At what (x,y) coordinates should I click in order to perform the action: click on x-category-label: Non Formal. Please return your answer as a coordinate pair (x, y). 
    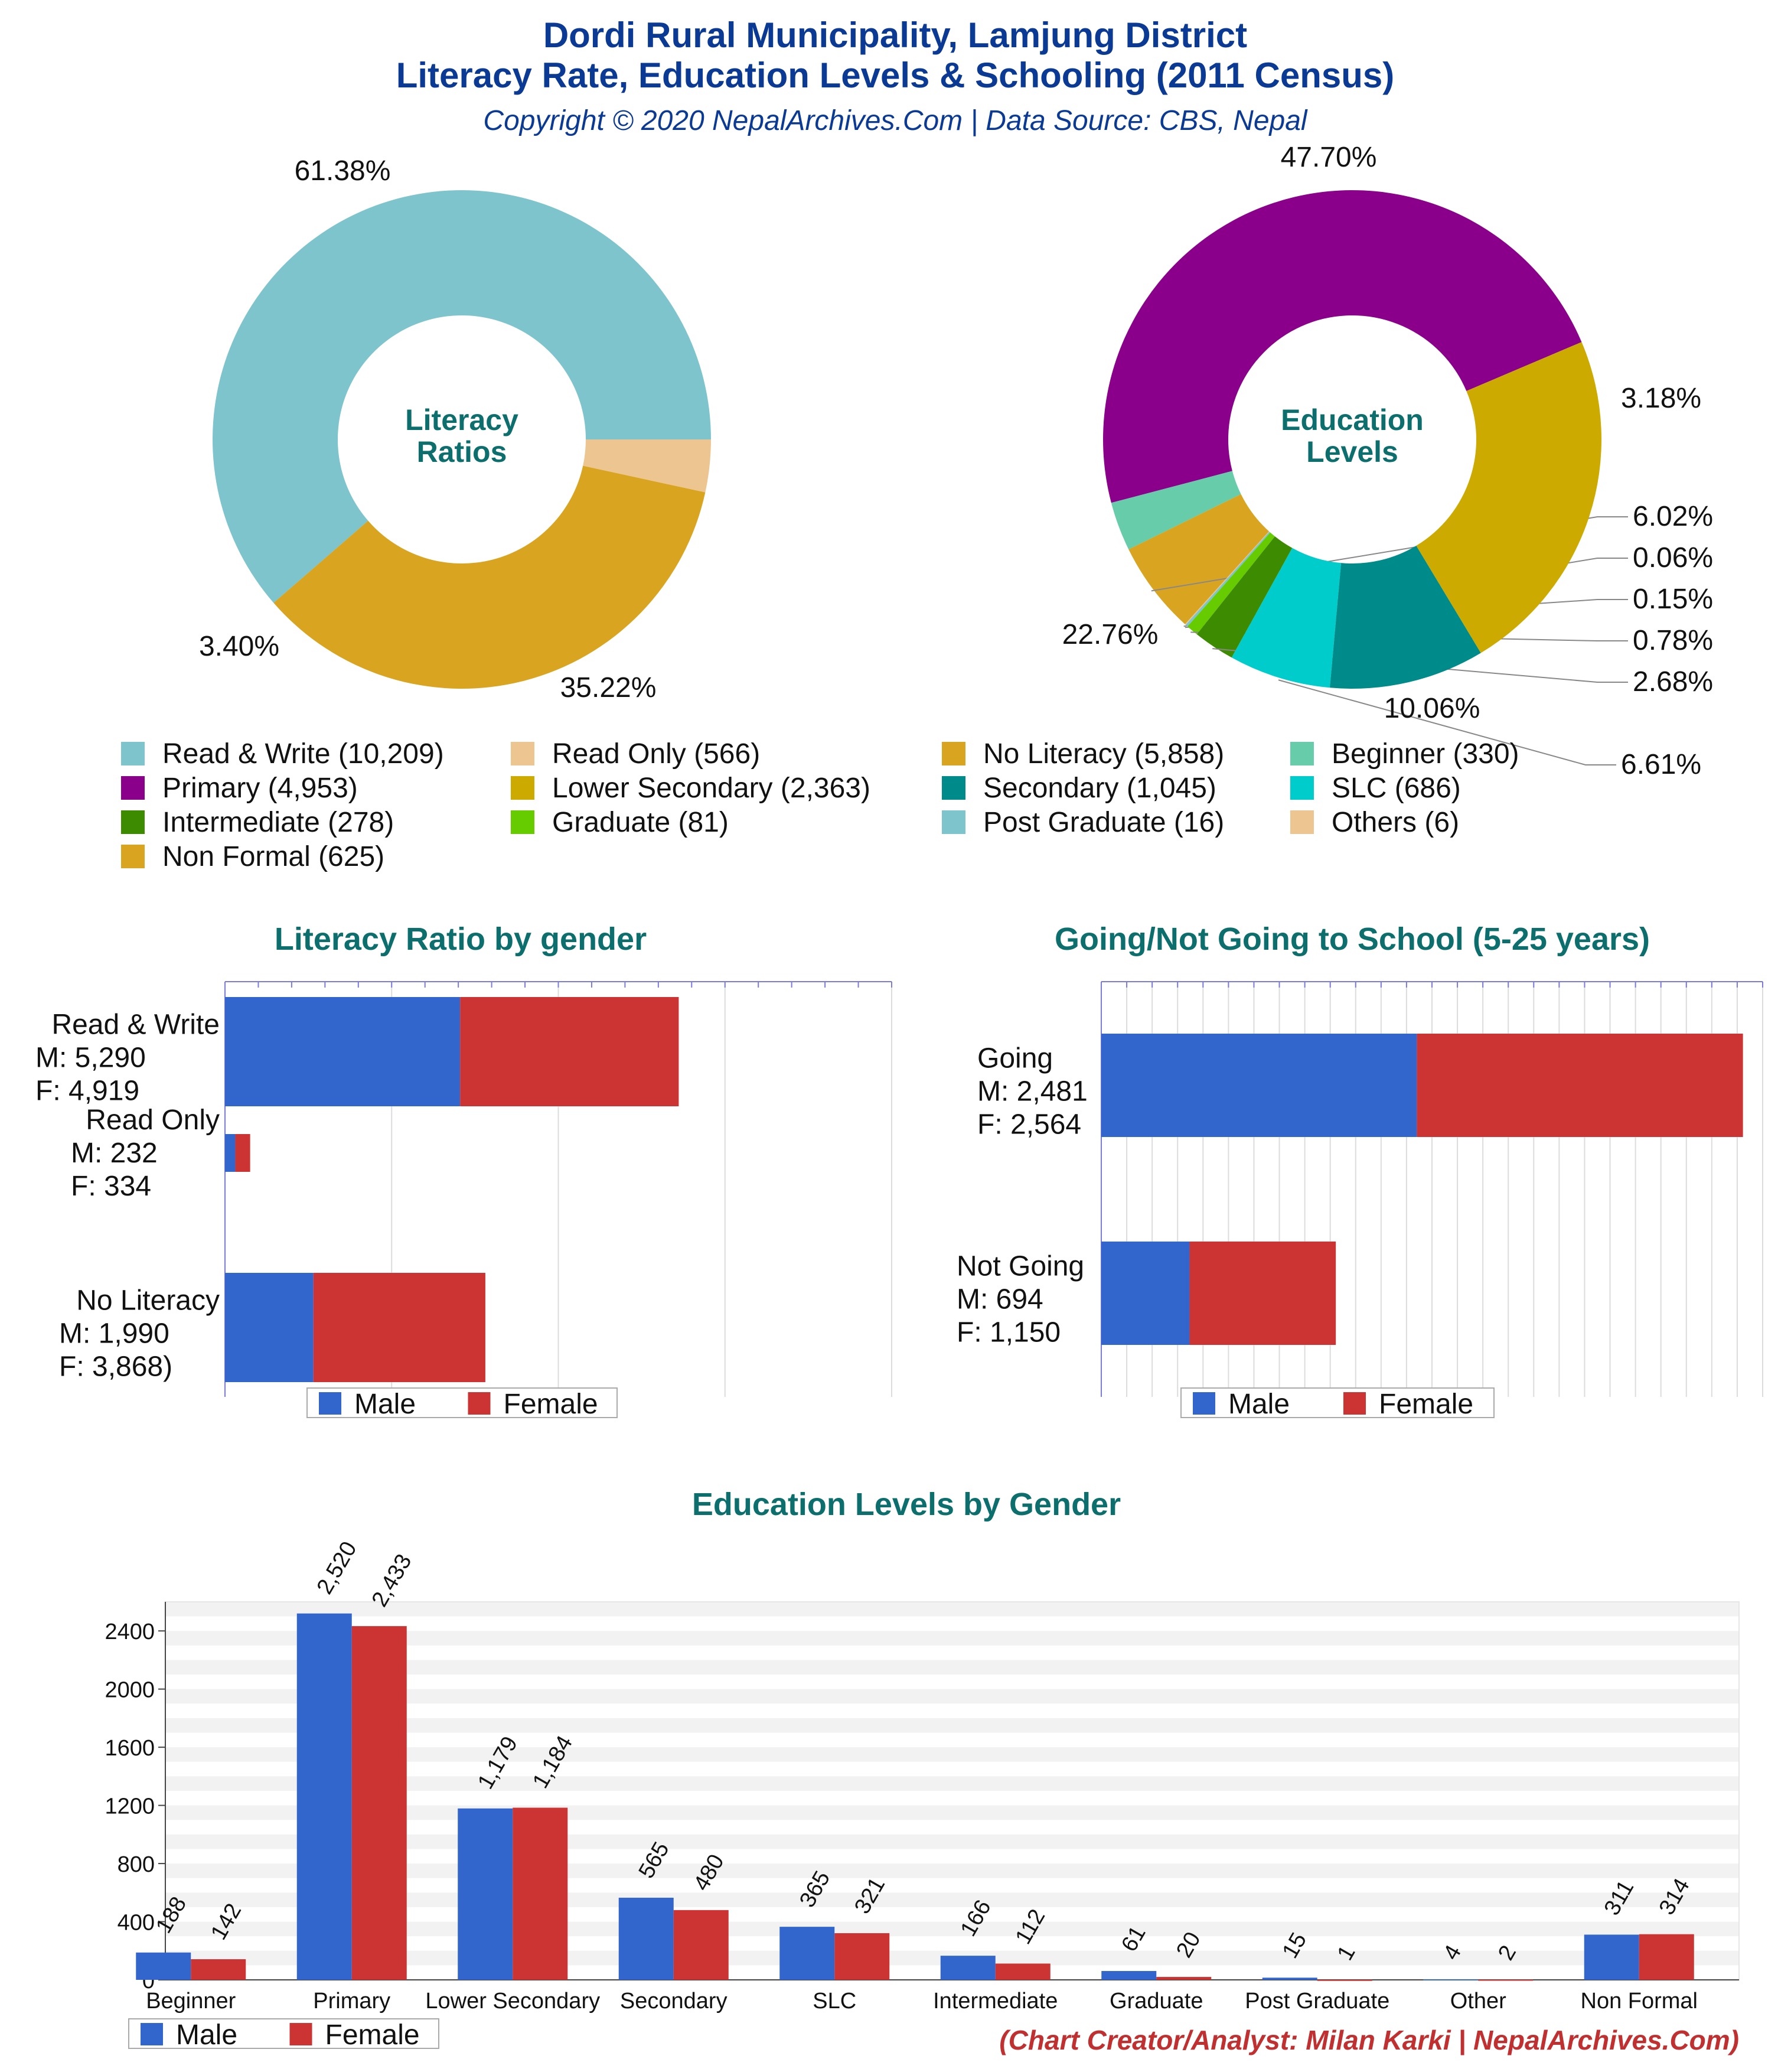
    Looking at the image, I should click on (1639, 2001).